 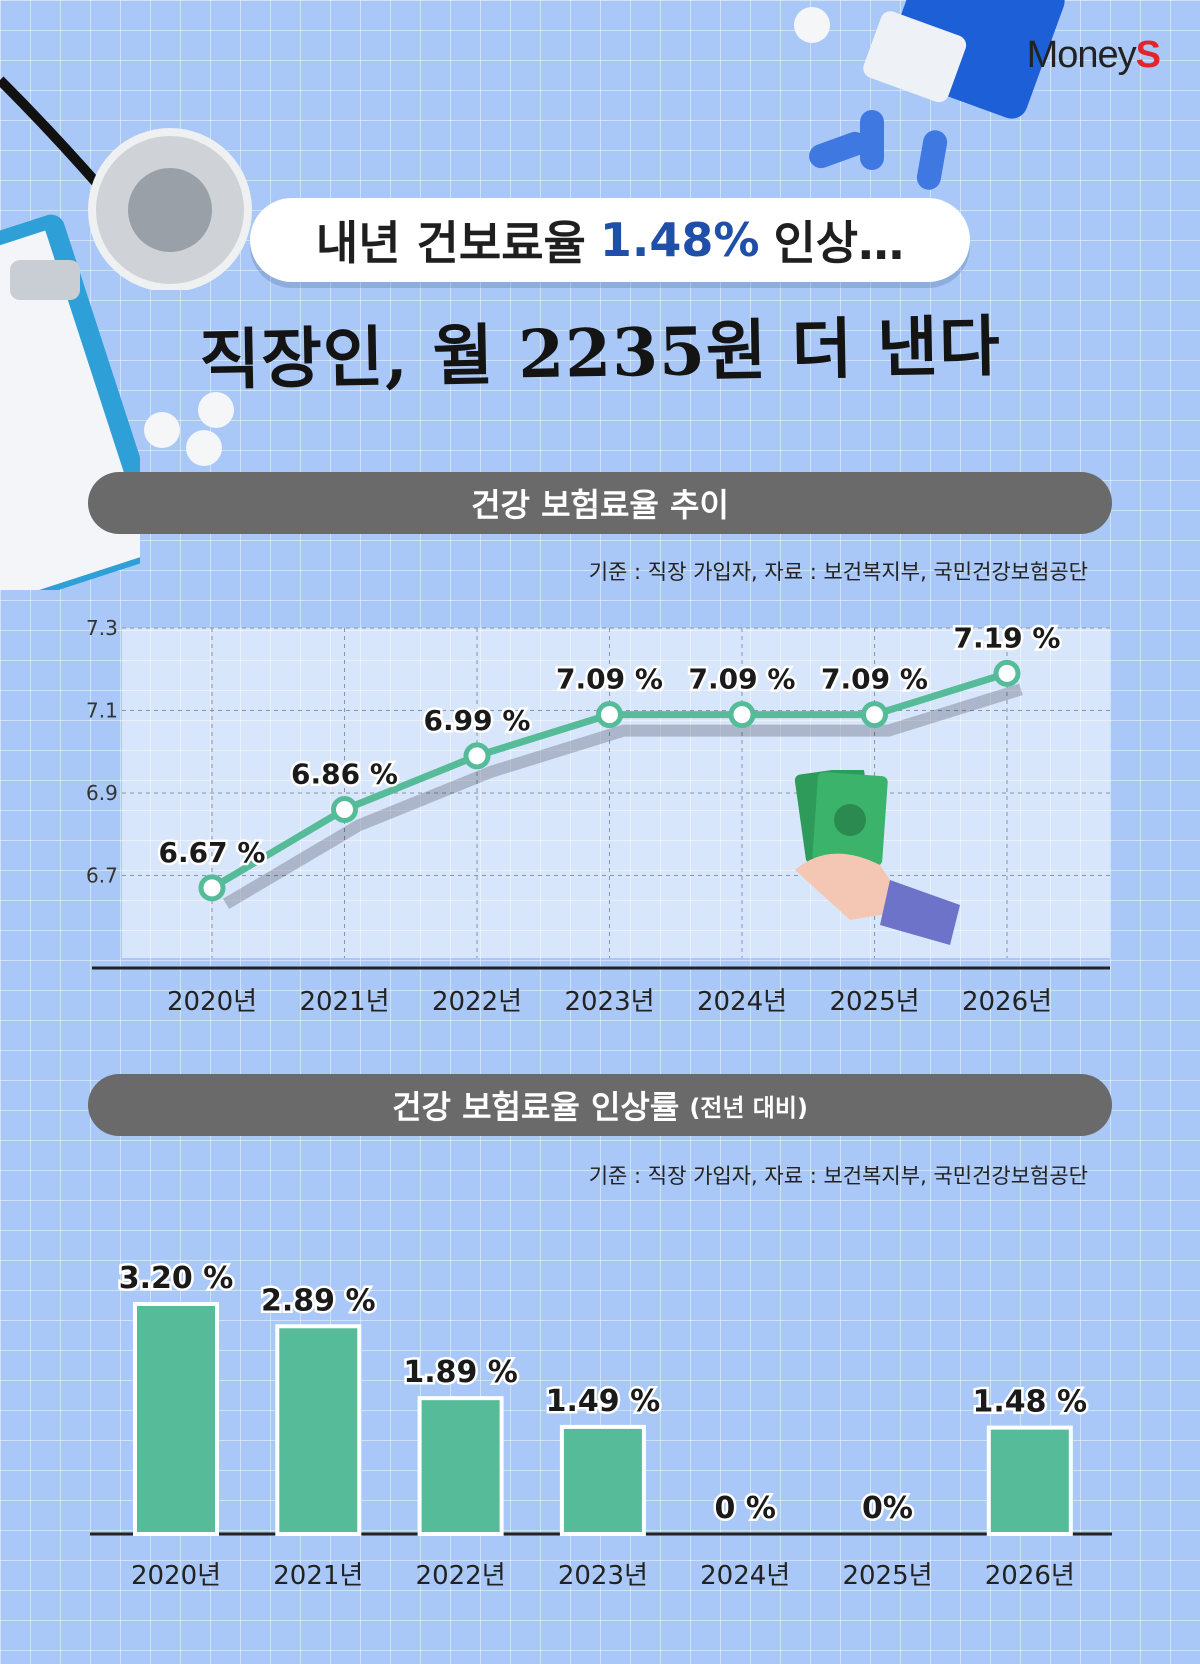 What do you see at coordinates (477, 720) in the screenshot?
I see `data-label: 6.99 %` at bounding box center [477, 720].